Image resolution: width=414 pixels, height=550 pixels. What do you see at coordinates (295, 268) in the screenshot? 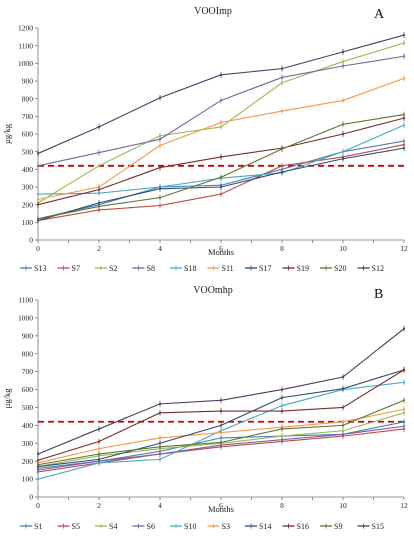
I see `legend-item-S19: S19` at bounding box center [295, 268].